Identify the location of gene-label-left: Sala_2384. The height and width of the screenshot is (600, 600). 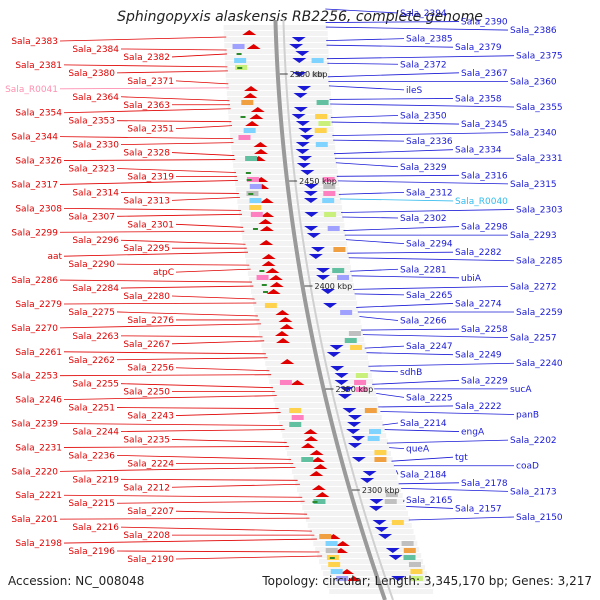
(95, 50).